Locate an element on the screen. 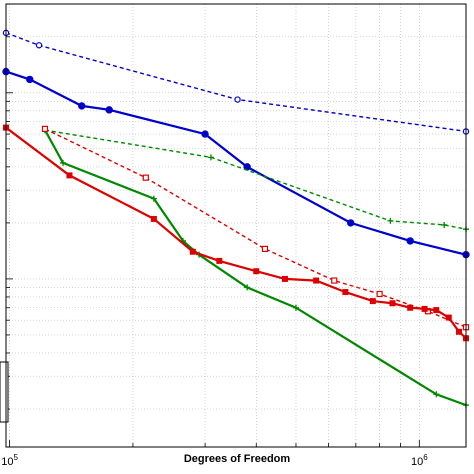 This screenshot has width=474, height=474. x-tick-label-exponent: 6 is located at coordinates (425, 457).